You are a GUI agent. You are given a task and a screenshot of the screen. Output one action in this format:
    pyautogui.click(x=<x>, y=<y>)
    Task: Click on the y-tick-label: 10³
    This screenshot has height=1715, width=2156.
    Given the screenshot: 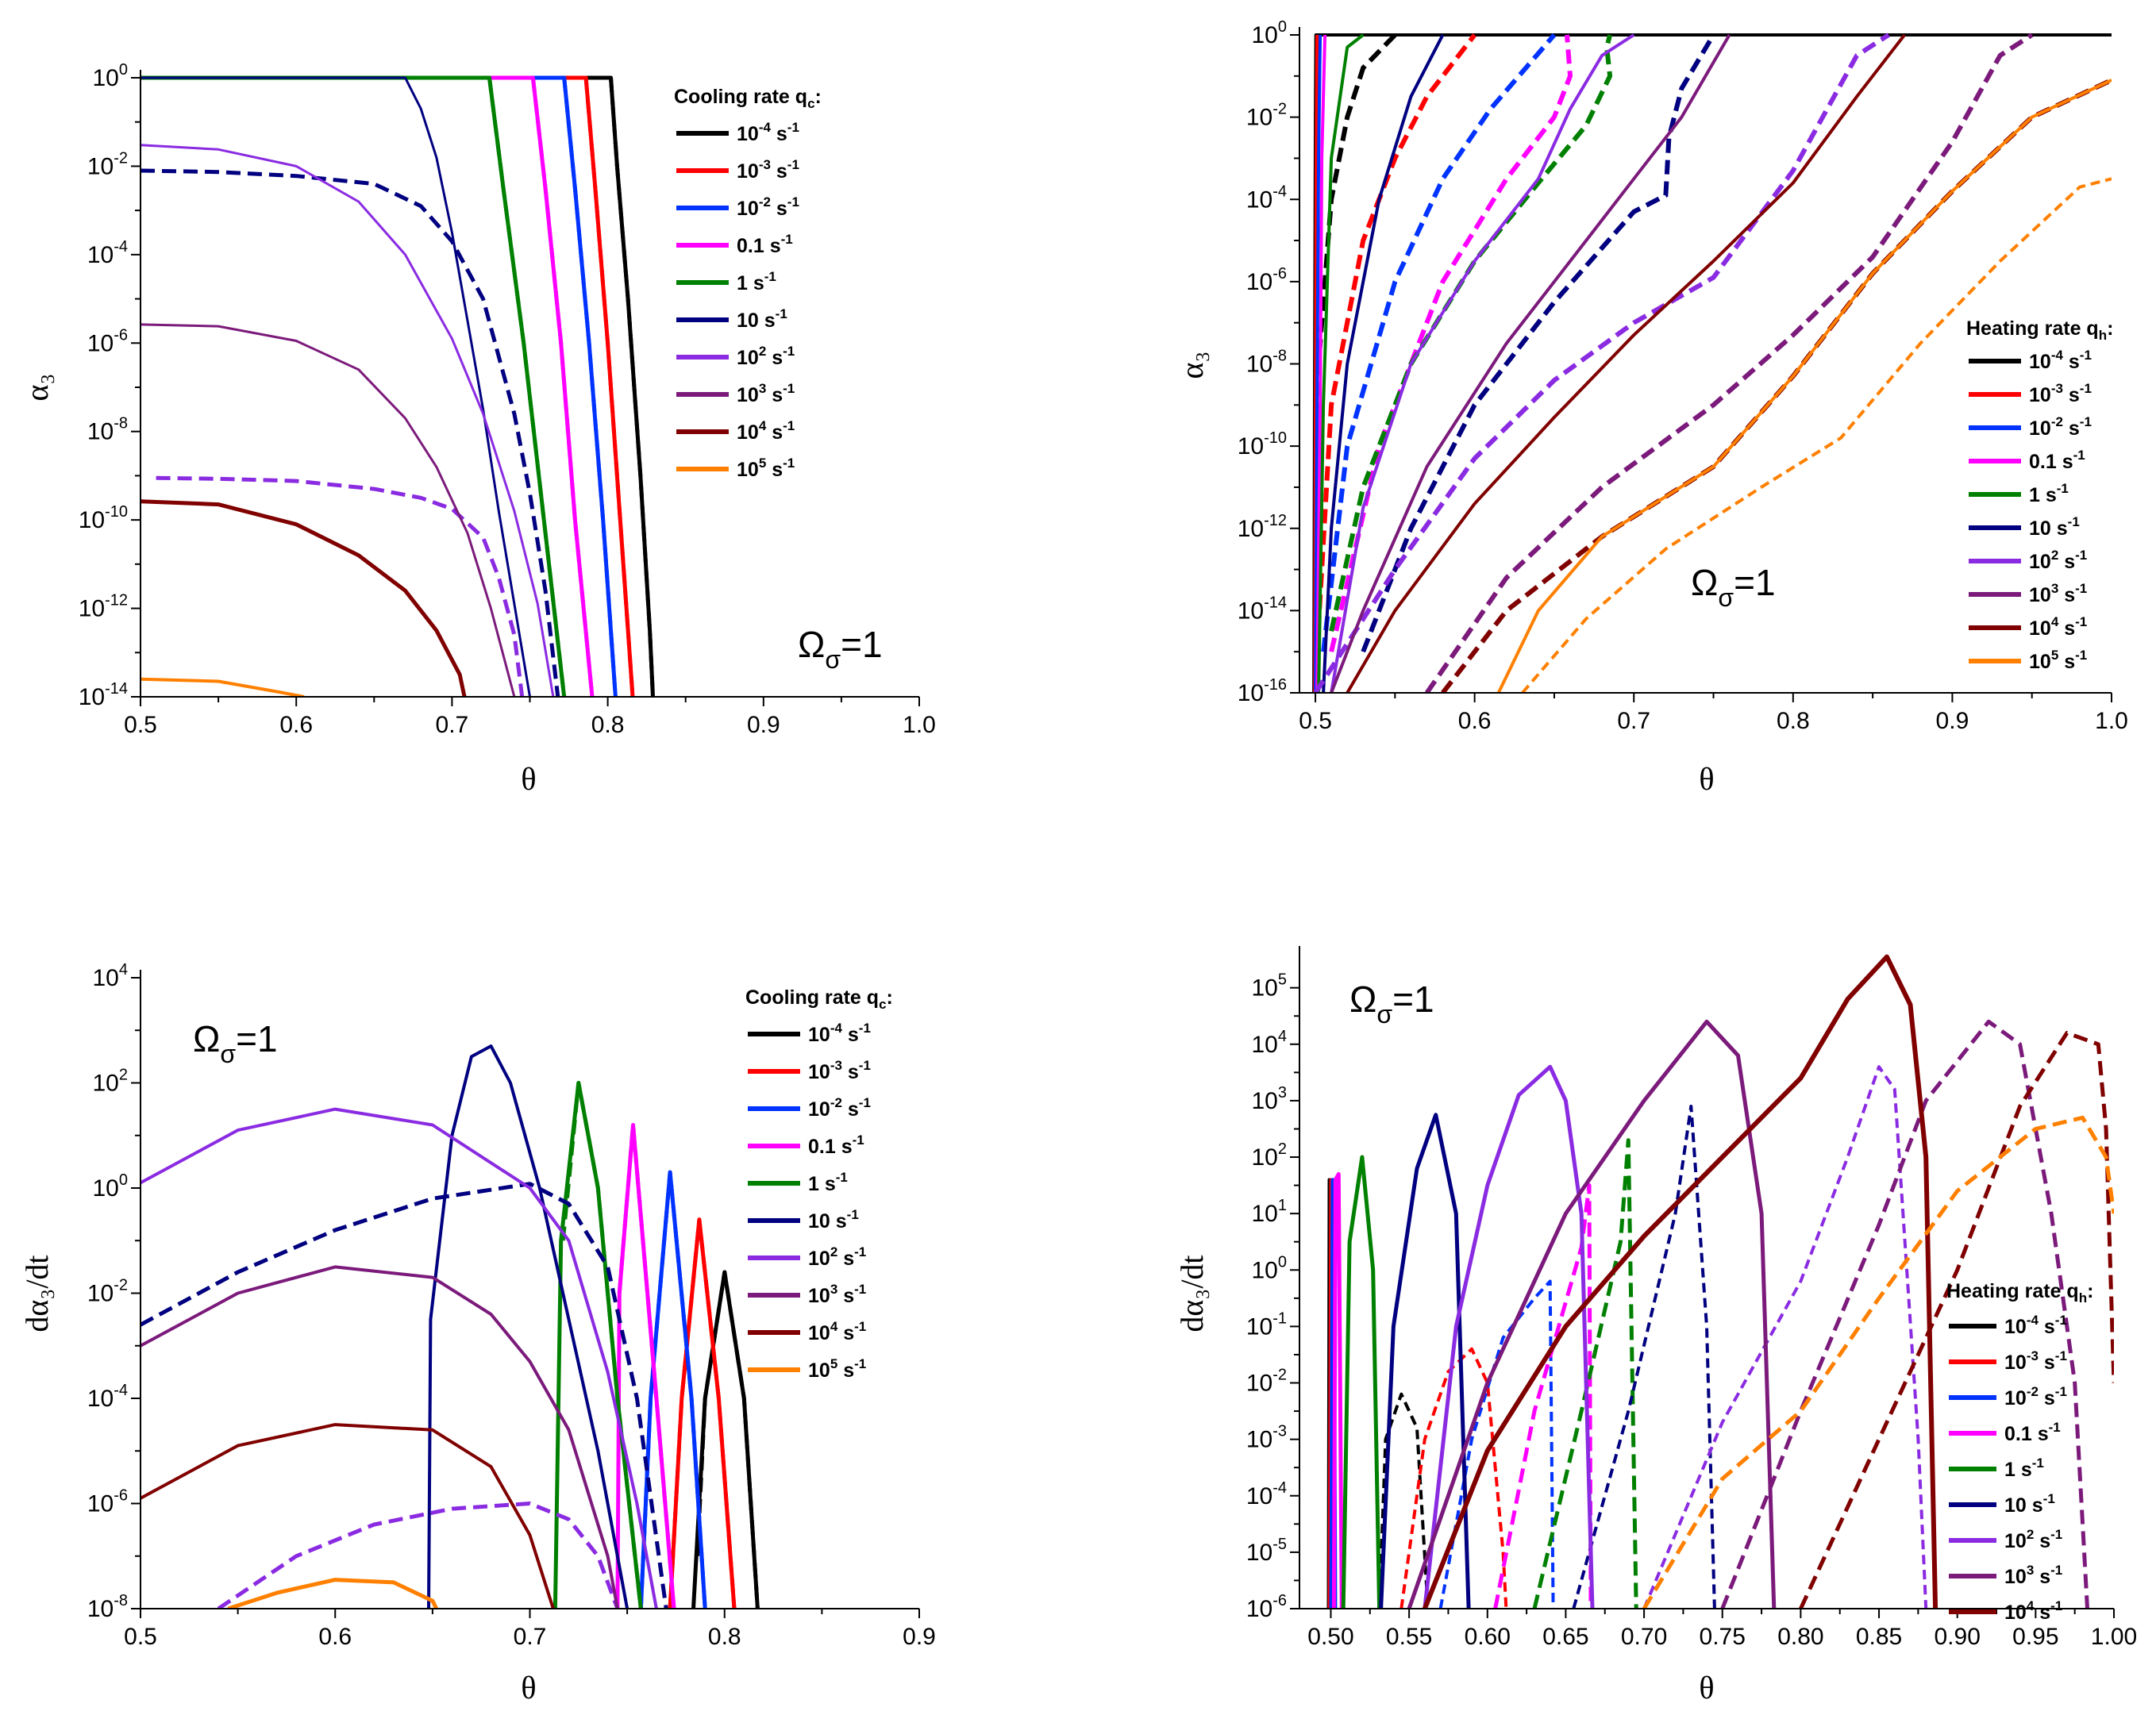 What is the action you would take?
    pyautogui.click(x=1270, y=1099)
    